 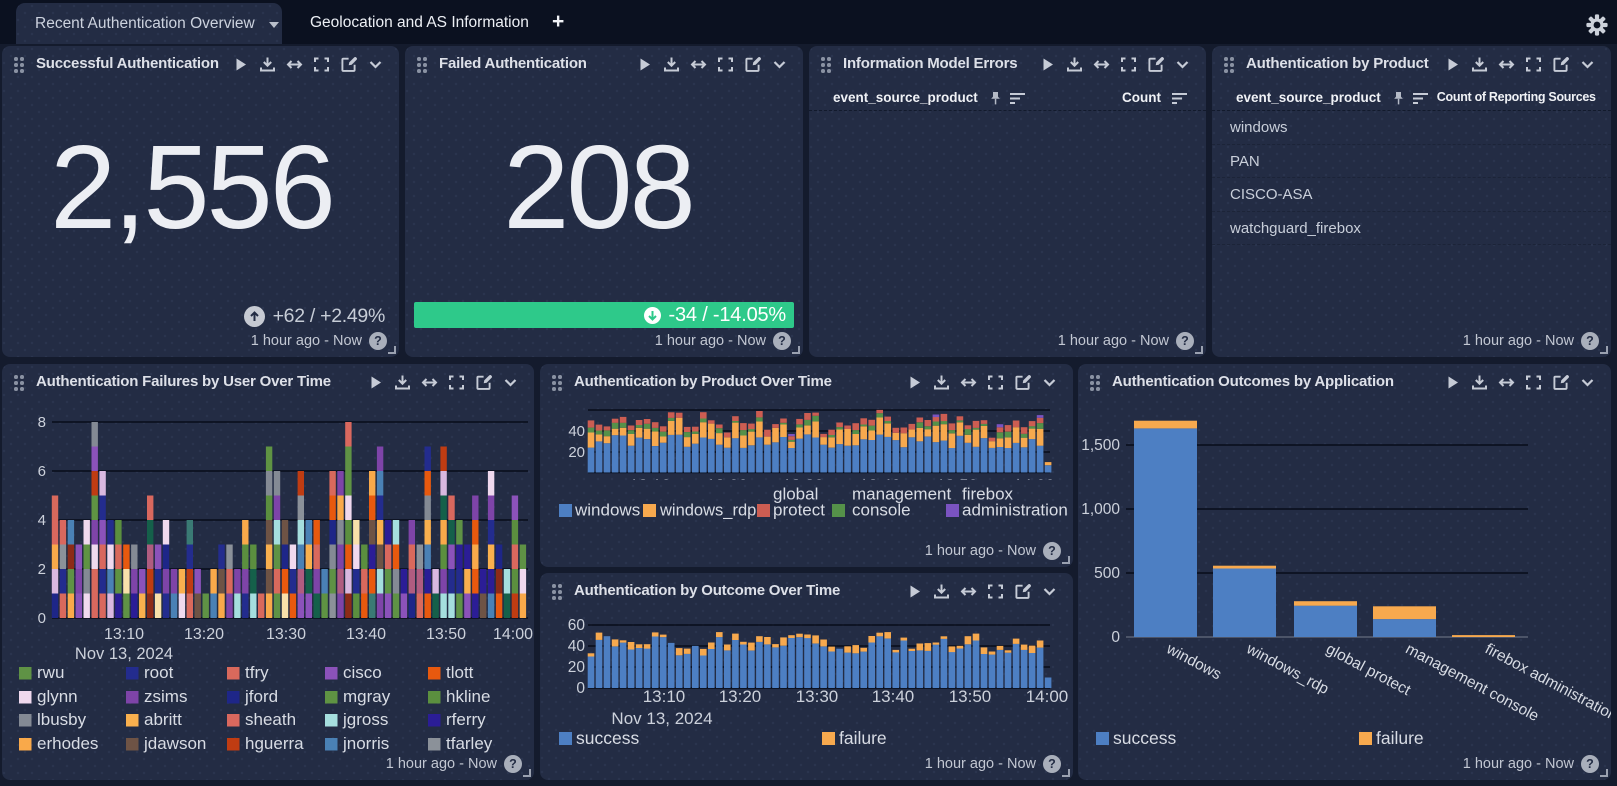 What do you see at coordinates (62, 719) in the screenshot?
I see `svg-text: lbusby` at bounding box center [62, 719].